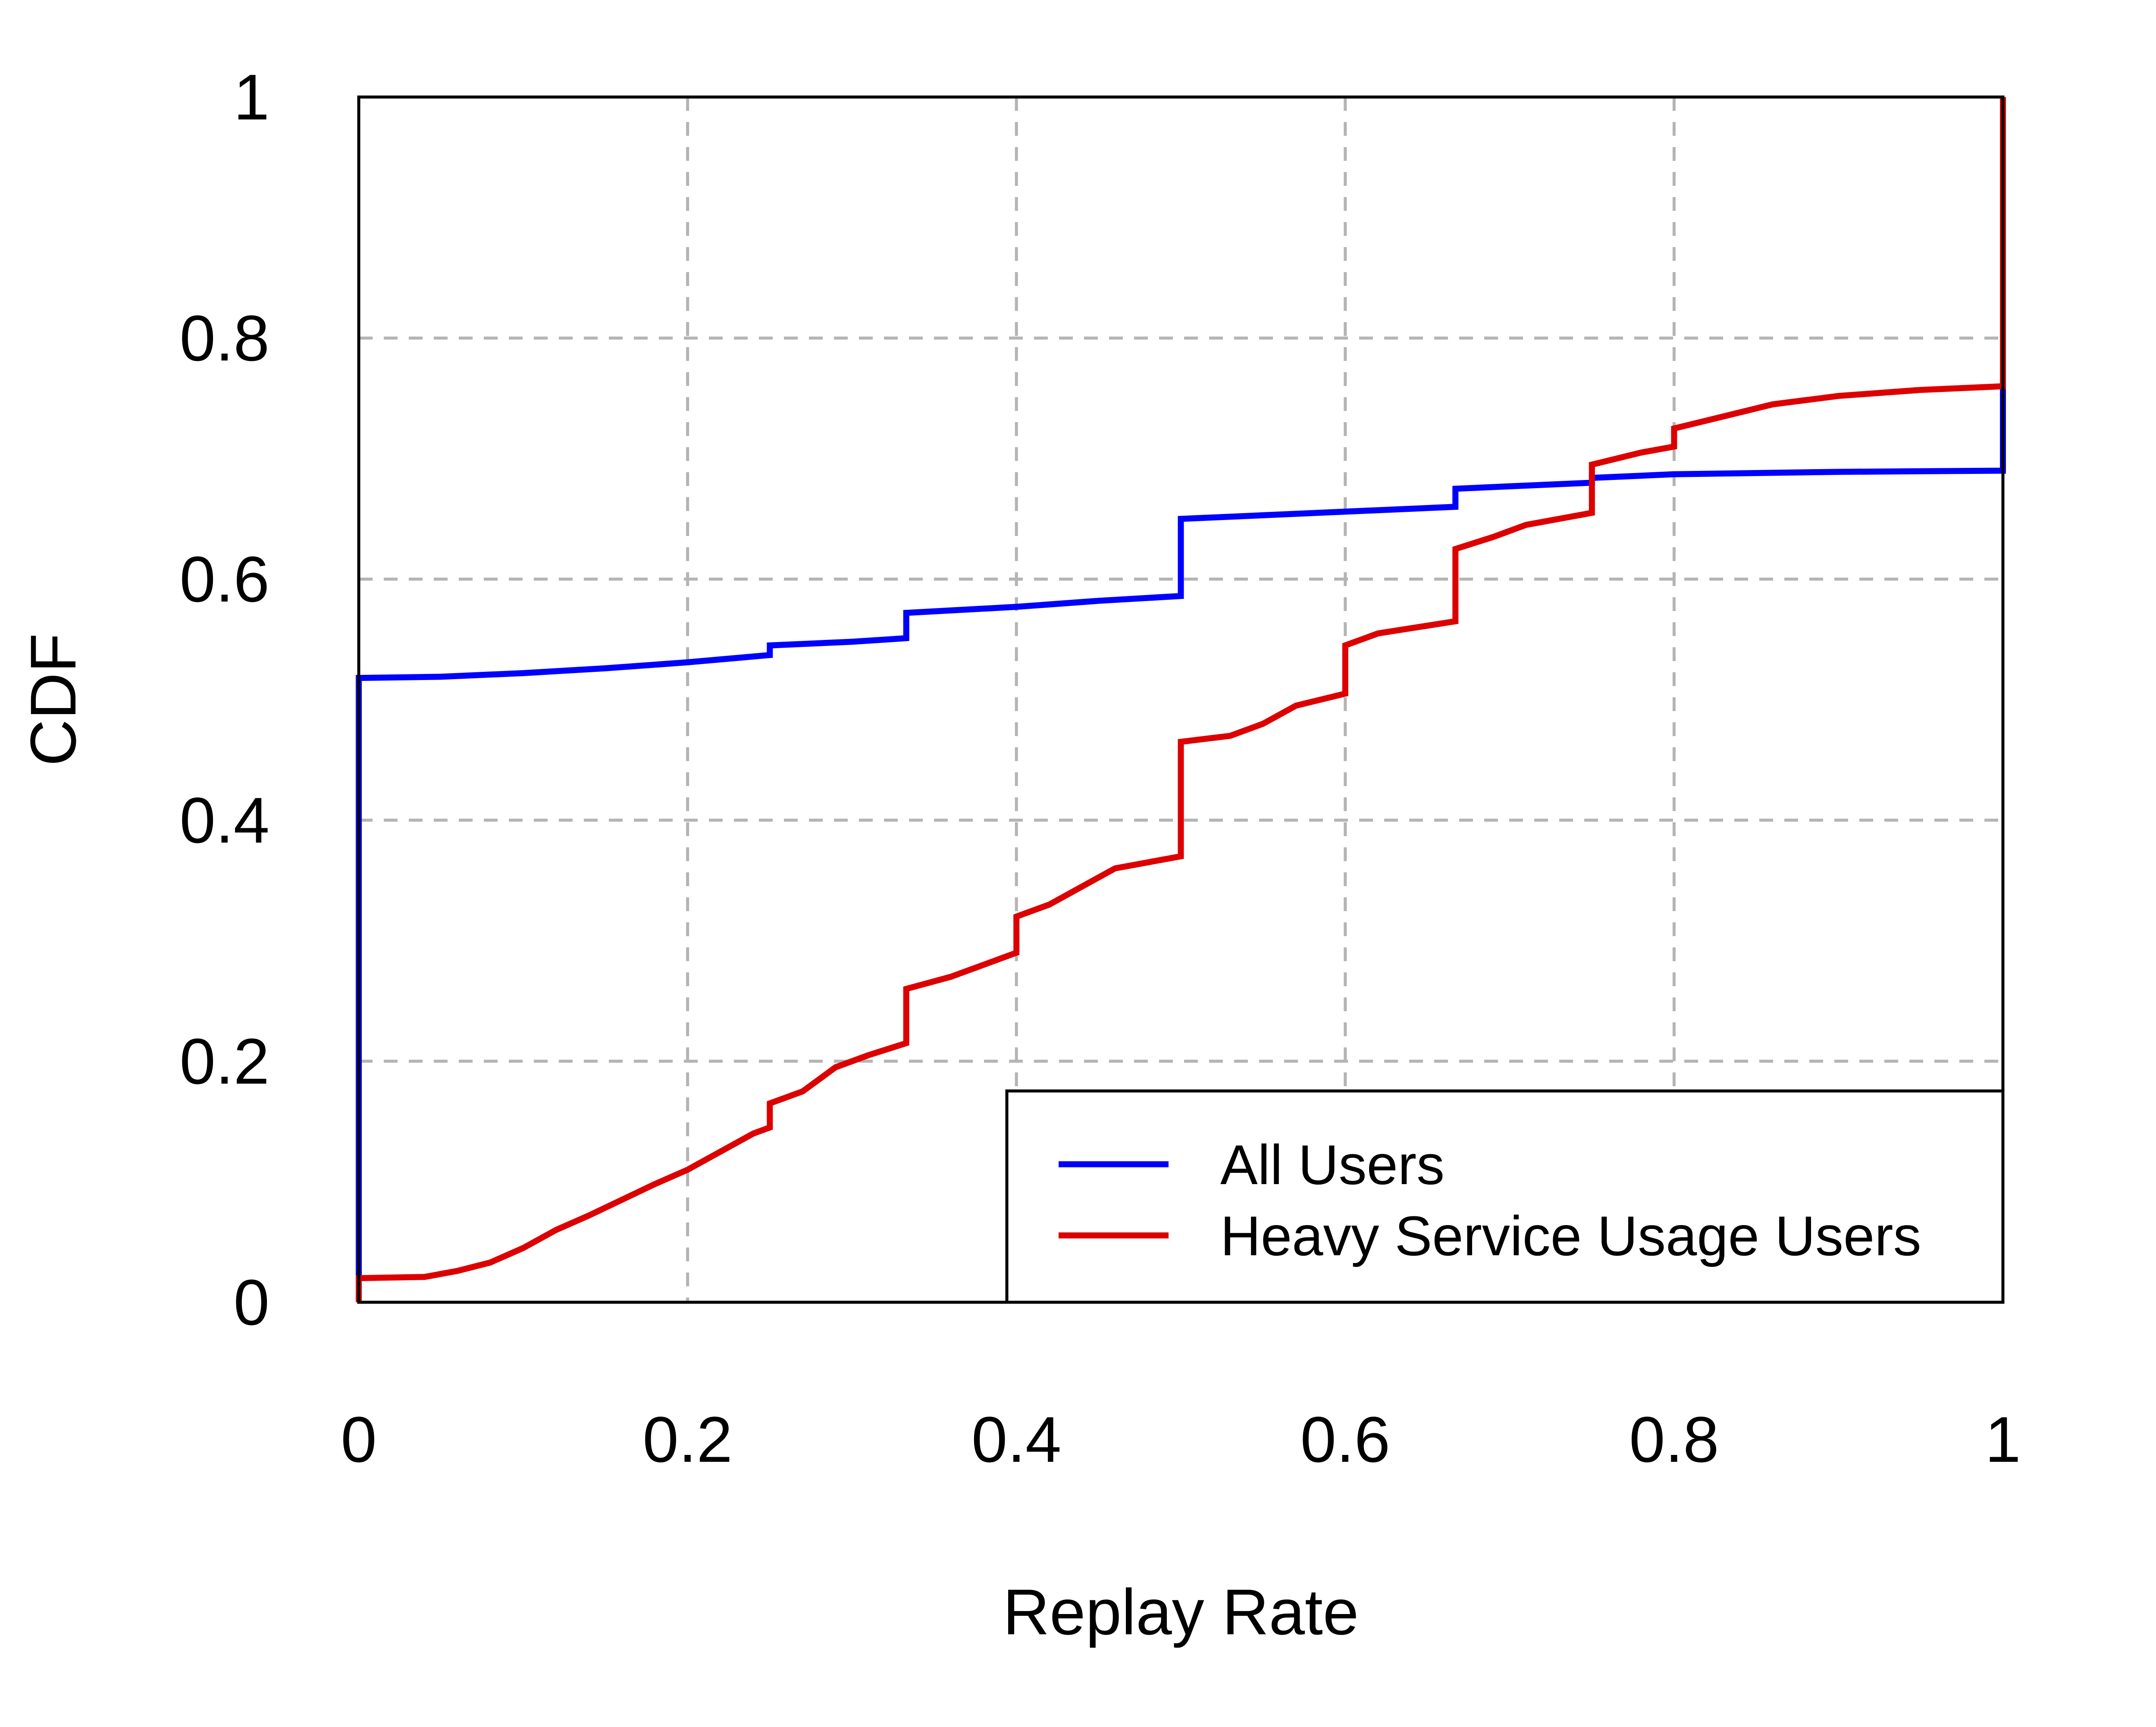 This screenshot has height=1727, width=2156. Describe the element at coordinates (252, 97) in the screenshot. I see `y-tick-label: 1` at that location.